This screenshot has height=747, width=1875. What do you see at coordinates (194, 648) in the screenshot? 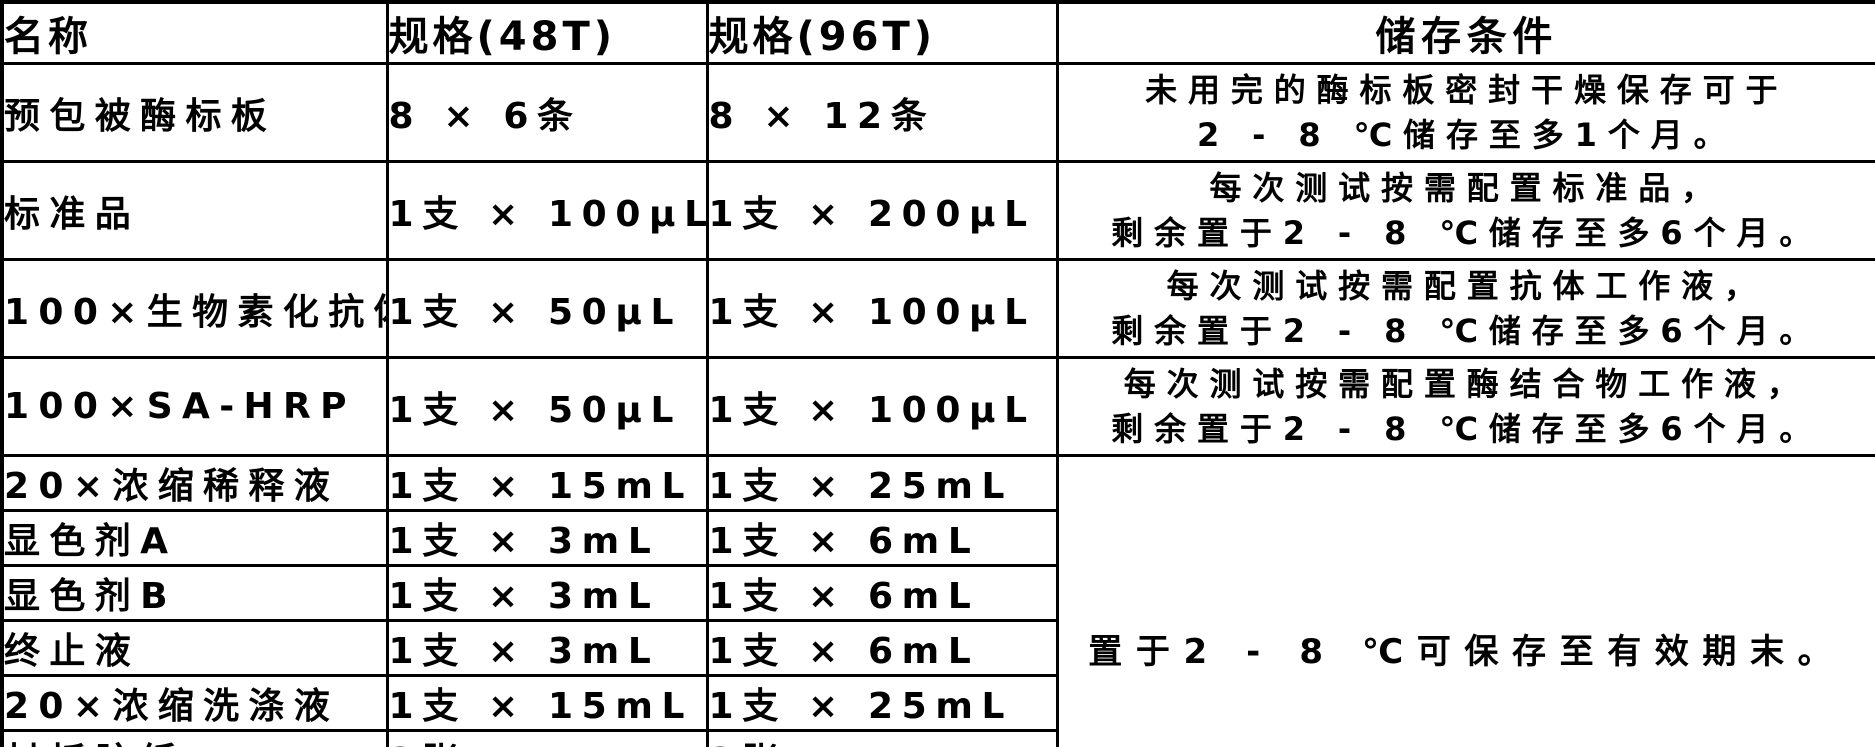
I see `component-name: 终止液` at bounding box center [194, 648].